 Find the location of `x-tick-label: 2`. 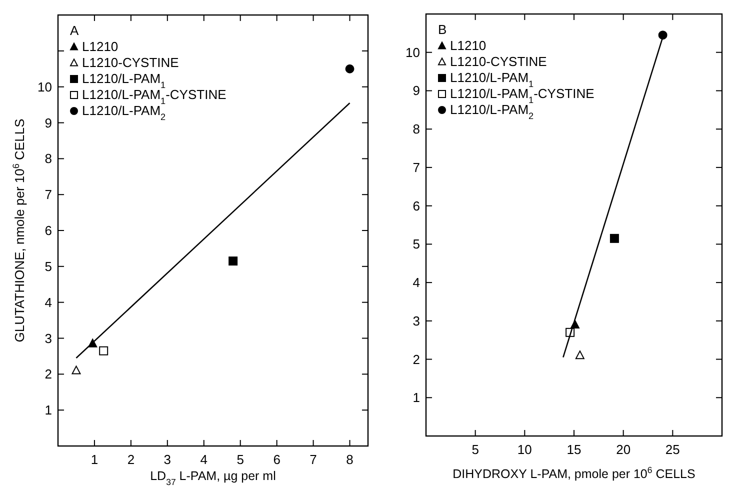

x-tick-label: 2 is located at coordinates (131, 459).